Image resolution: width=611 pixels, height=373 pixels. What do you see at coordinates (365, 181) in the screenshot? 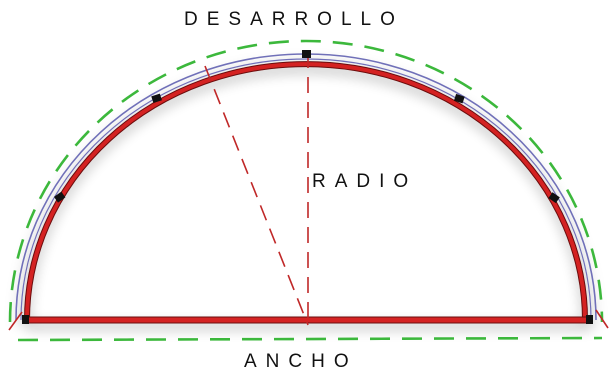
I see `radius-label: RADIO` at bounding box center [365, 181].